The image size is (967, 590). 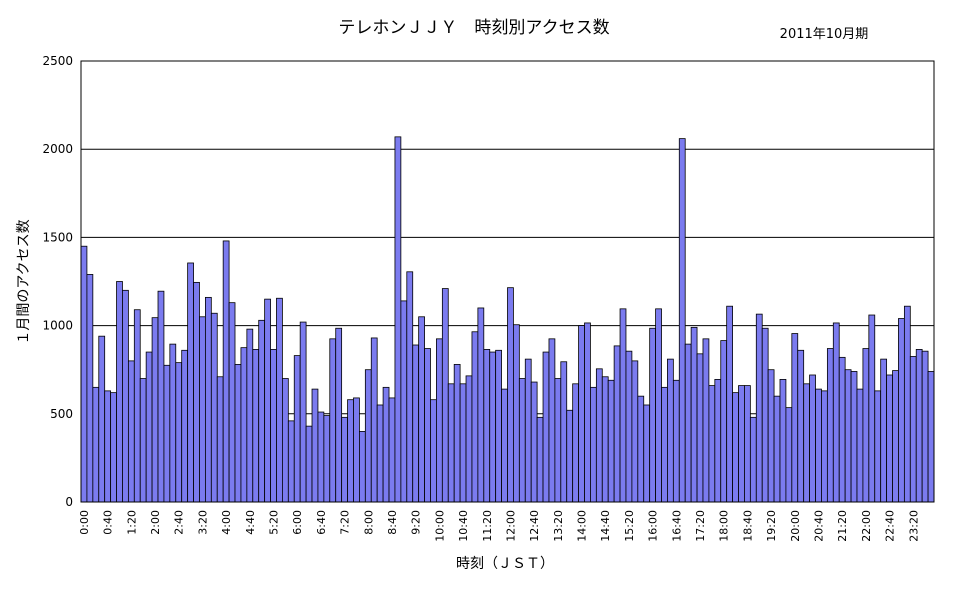 What do you see at coordinates (57, 149) in the screenshot?
I see `y-tick-label: 2000` at bounding box center [57, 149].